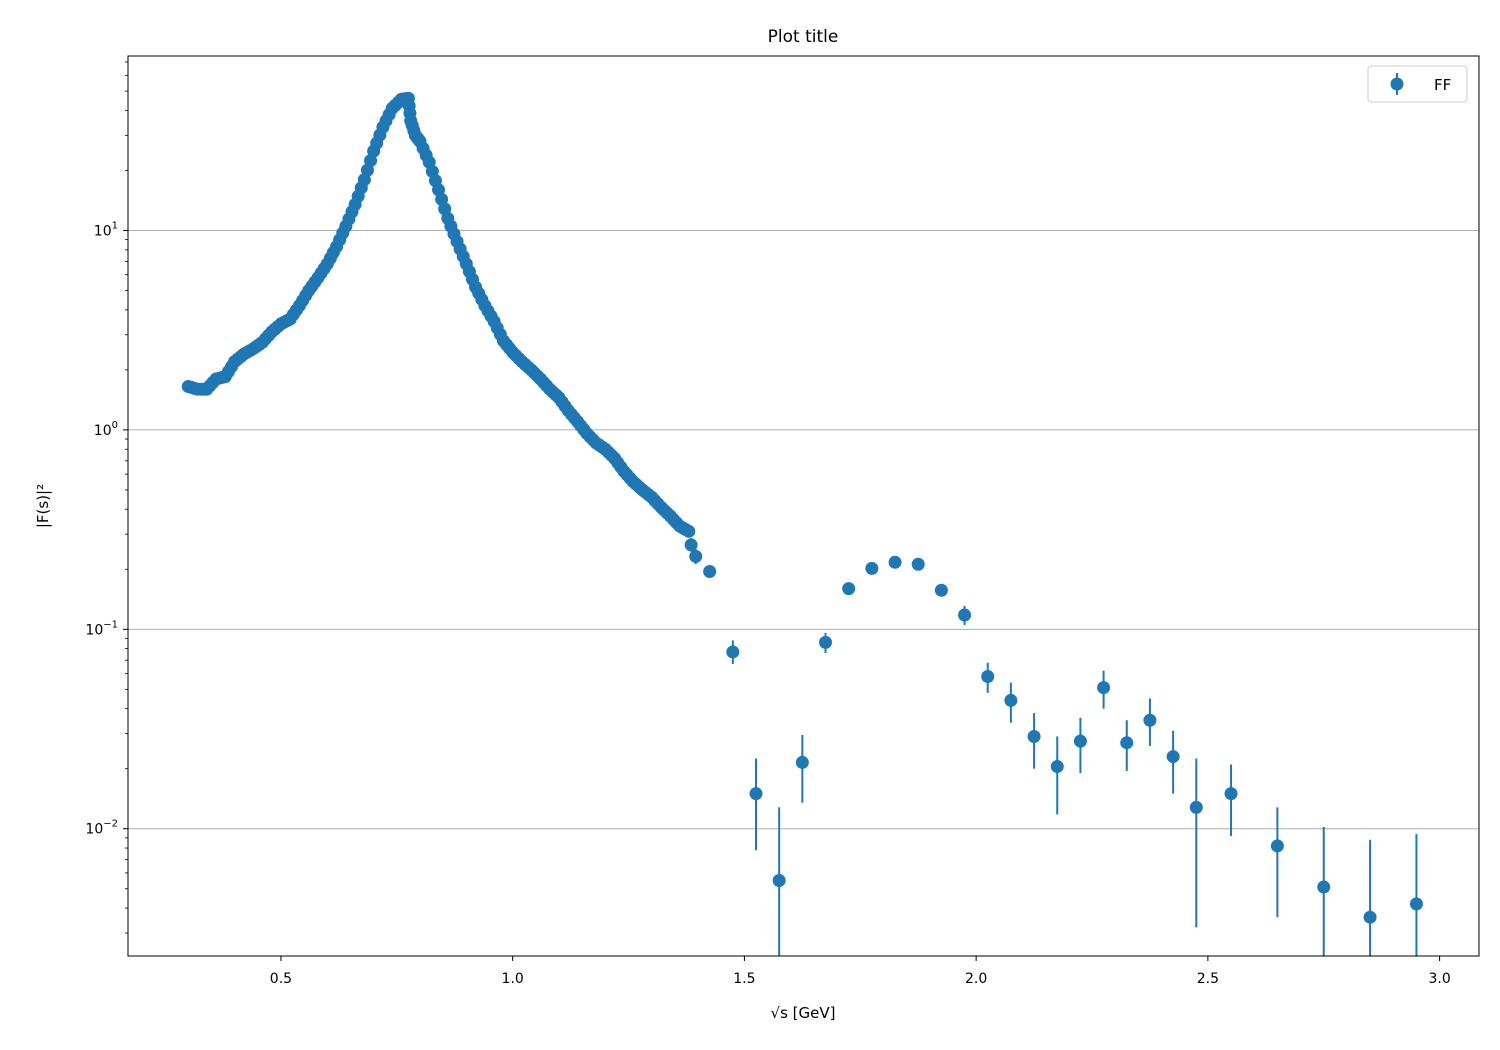  What do you see at coordinates (513, 979) in the screenshot?
I see `x-tick-label: 1.0` at bounding box center [513, 979].